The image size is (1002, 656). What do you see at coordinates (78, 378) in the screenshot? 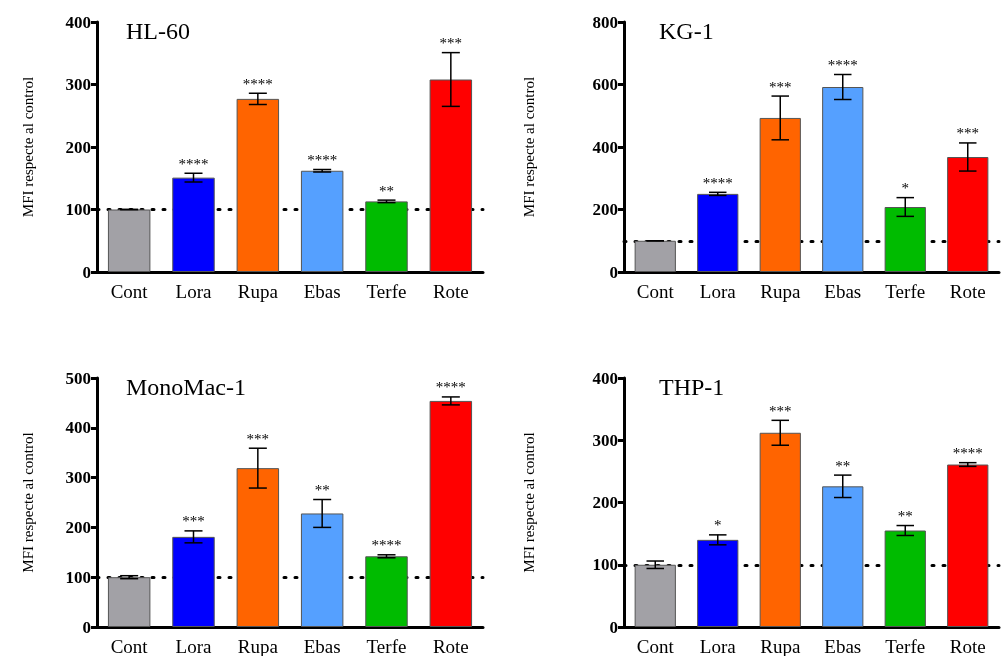
I see `y-tick-label: 500` at bounding box center [78, 378].